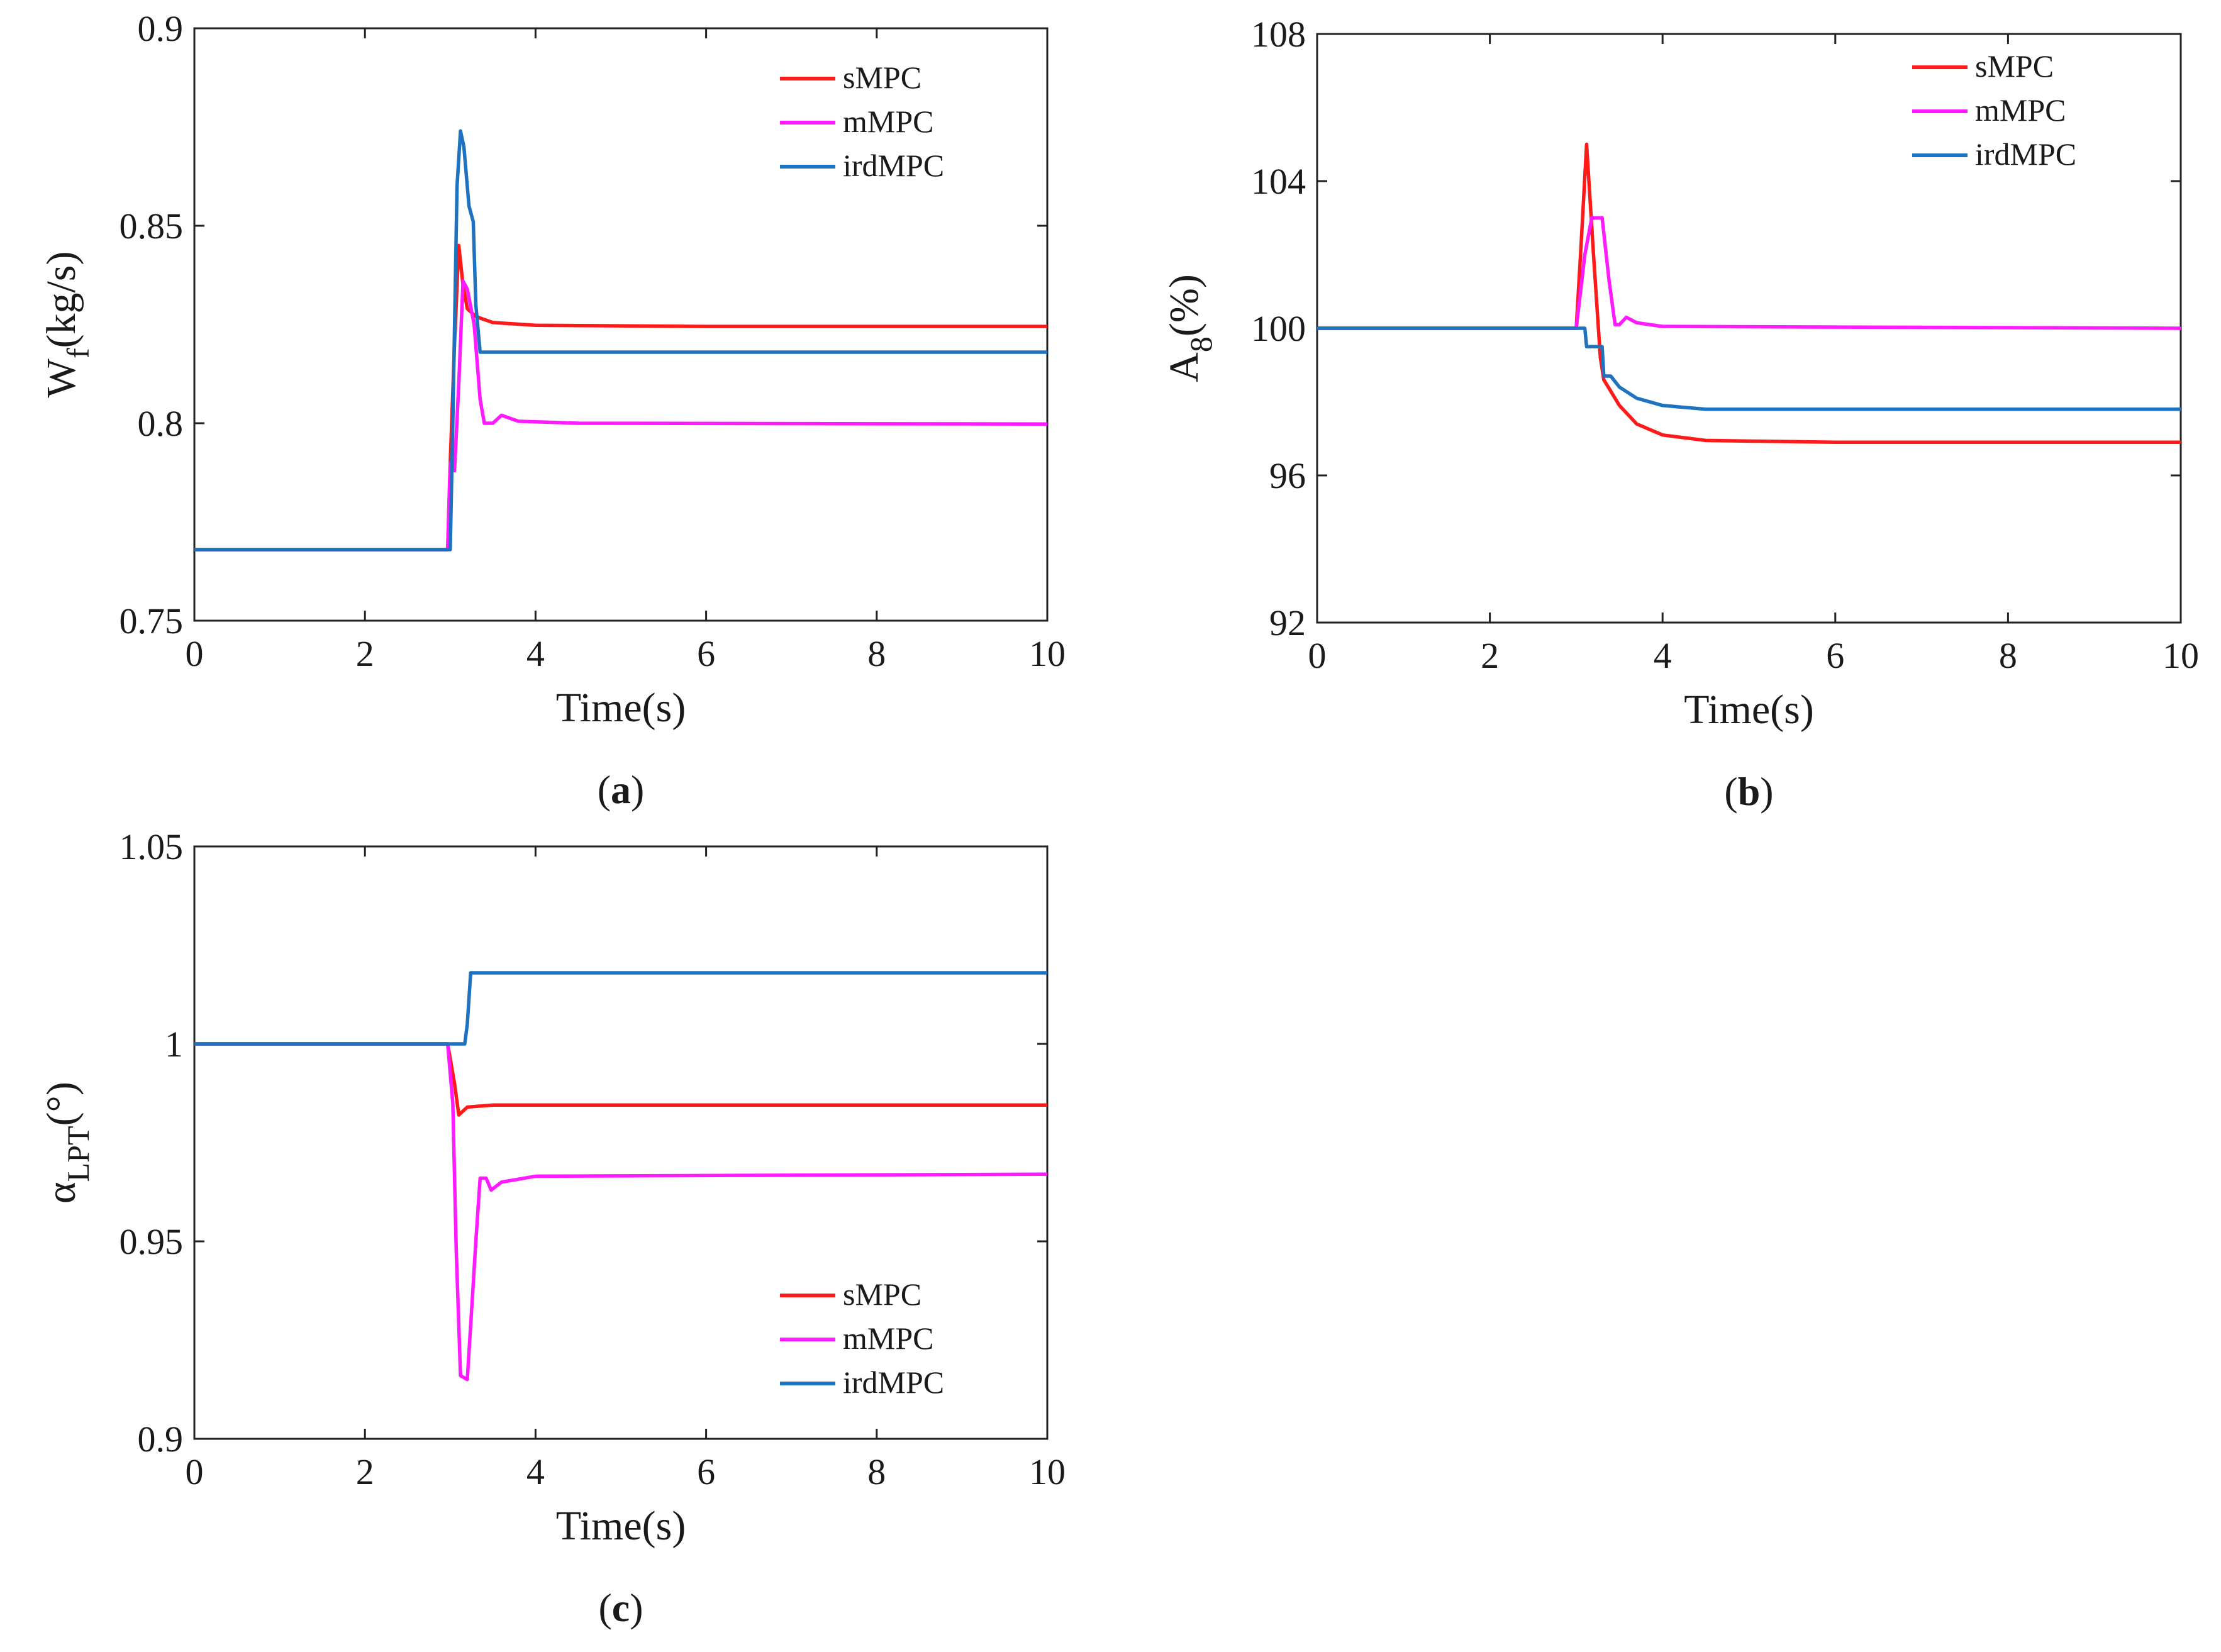 Image resolution: width=2221 pixels, height=1652 pixels. What do you see at coordinates (78, 1154) in the screenshot?
I see `y-axis-label-sub: LPT` at bounding box center [78, 1154].